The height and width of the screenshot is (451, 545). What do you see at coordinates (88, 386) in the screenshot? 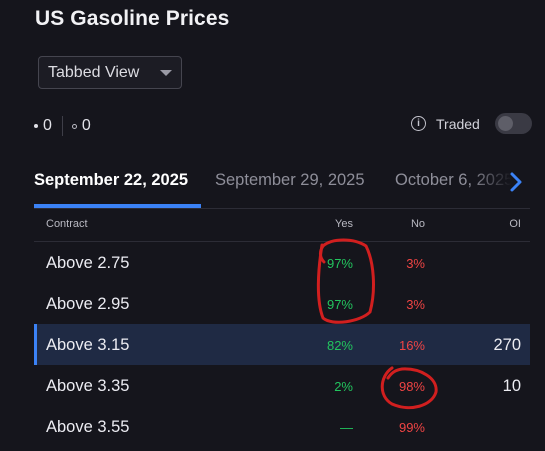
I see `contract-name: Above 3.35` at bounding box center [88, 386].